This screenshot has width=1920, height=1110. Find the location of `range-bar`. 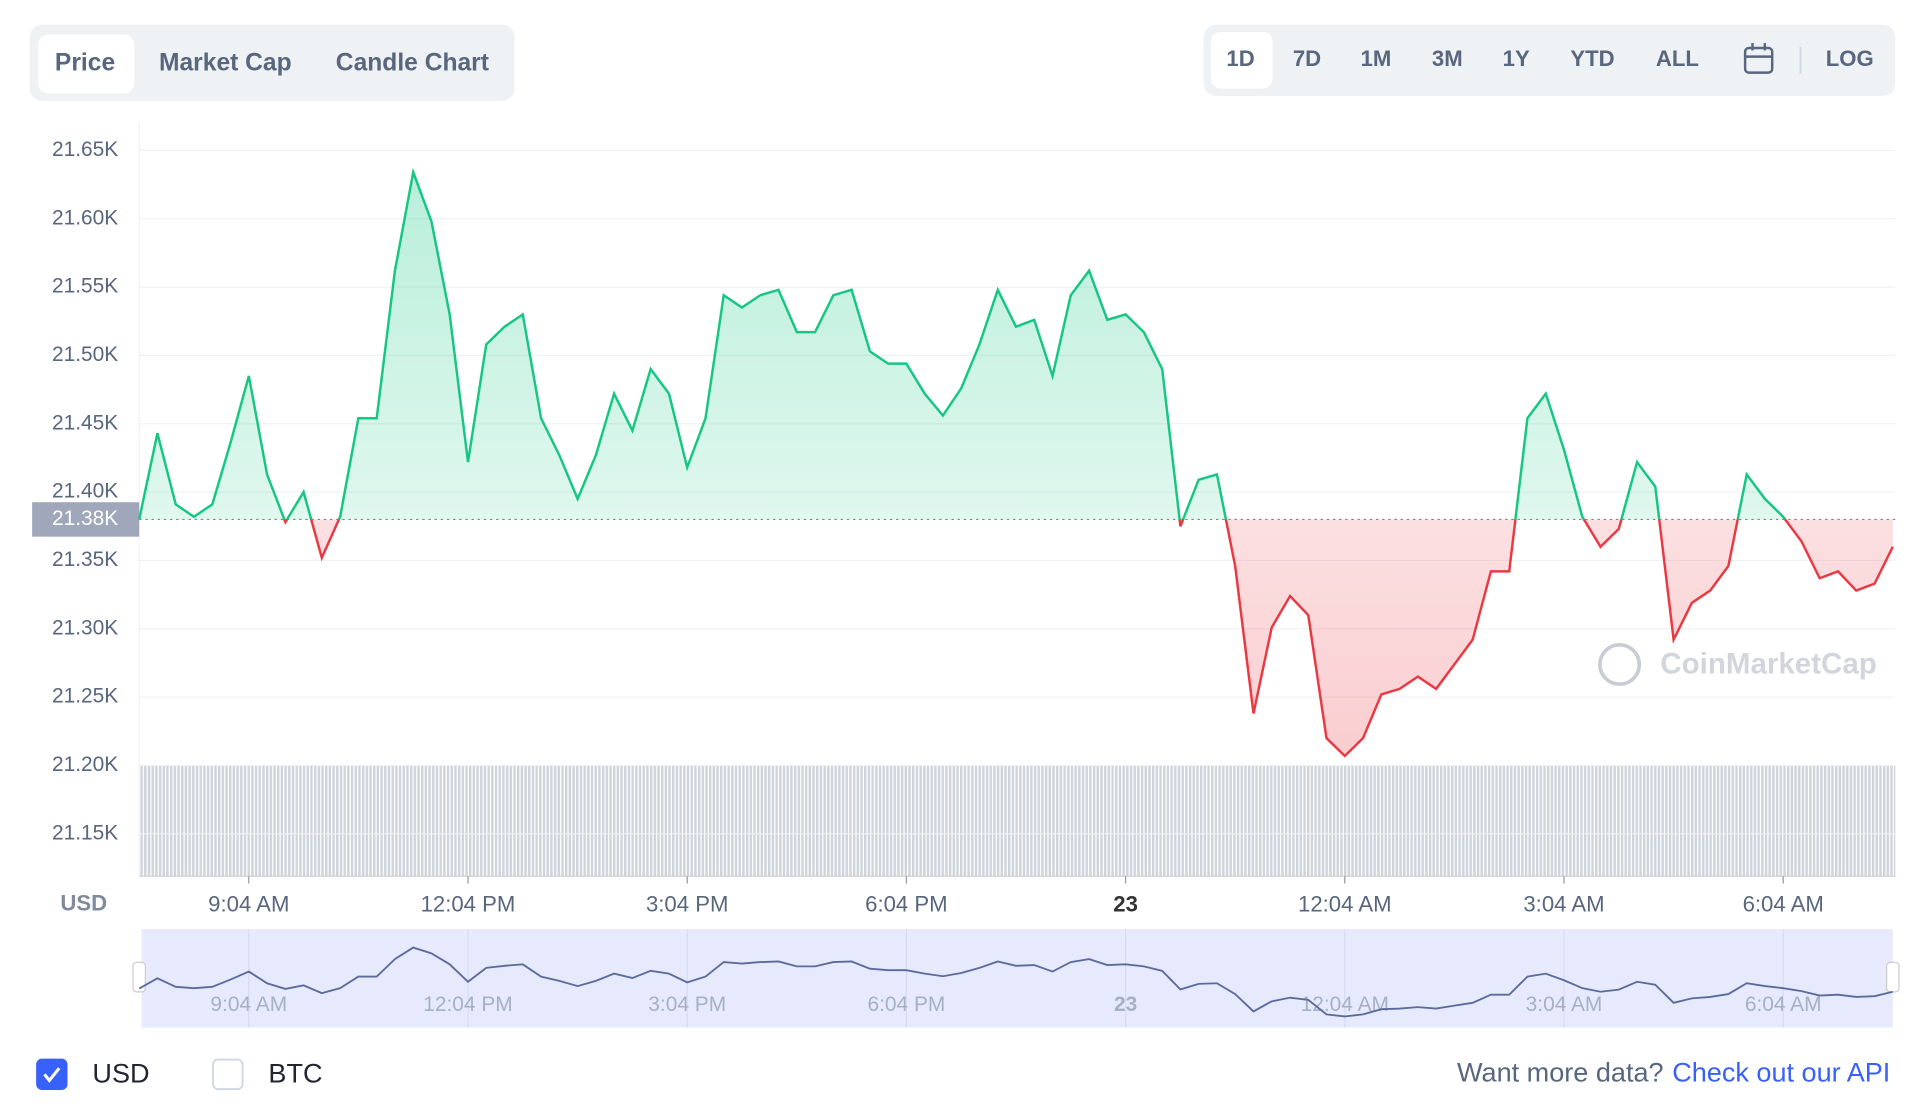

range-bar is located at coordinates (1549, 60).